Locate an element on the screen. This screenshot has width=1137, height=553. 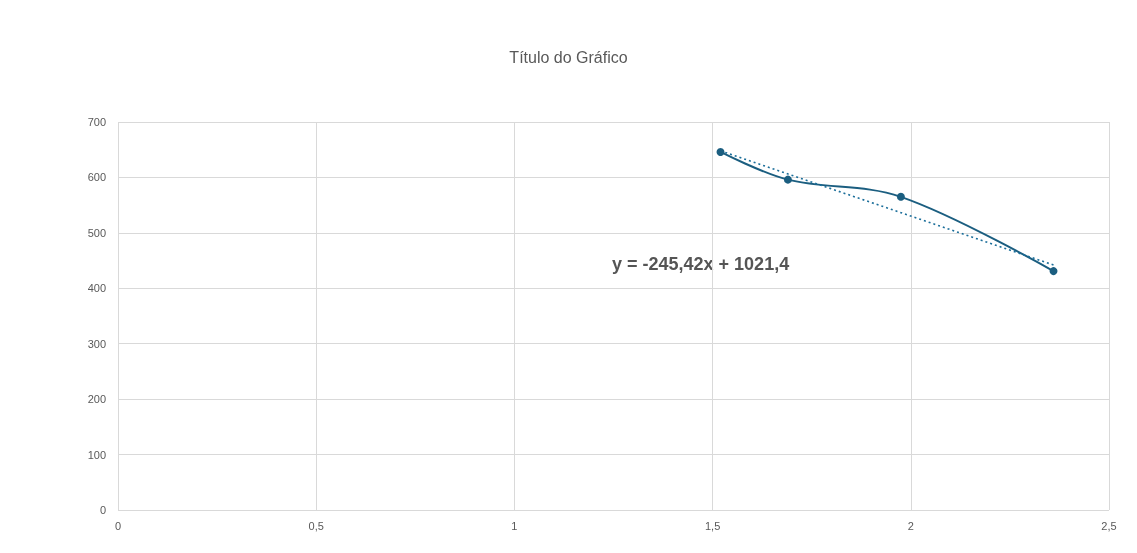
x-tick-label: 1 is located at coordinates (514, 525).